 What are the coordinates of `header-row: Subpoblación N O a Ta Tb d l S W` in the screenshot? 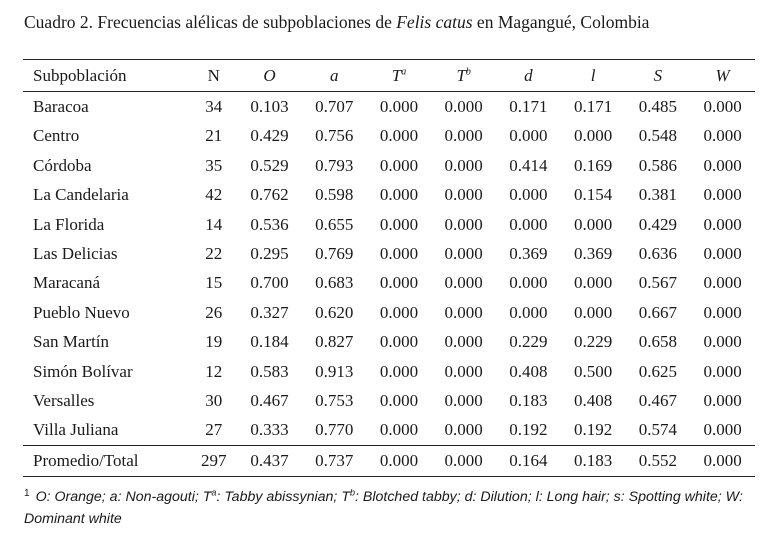 It's located at (389, 75).